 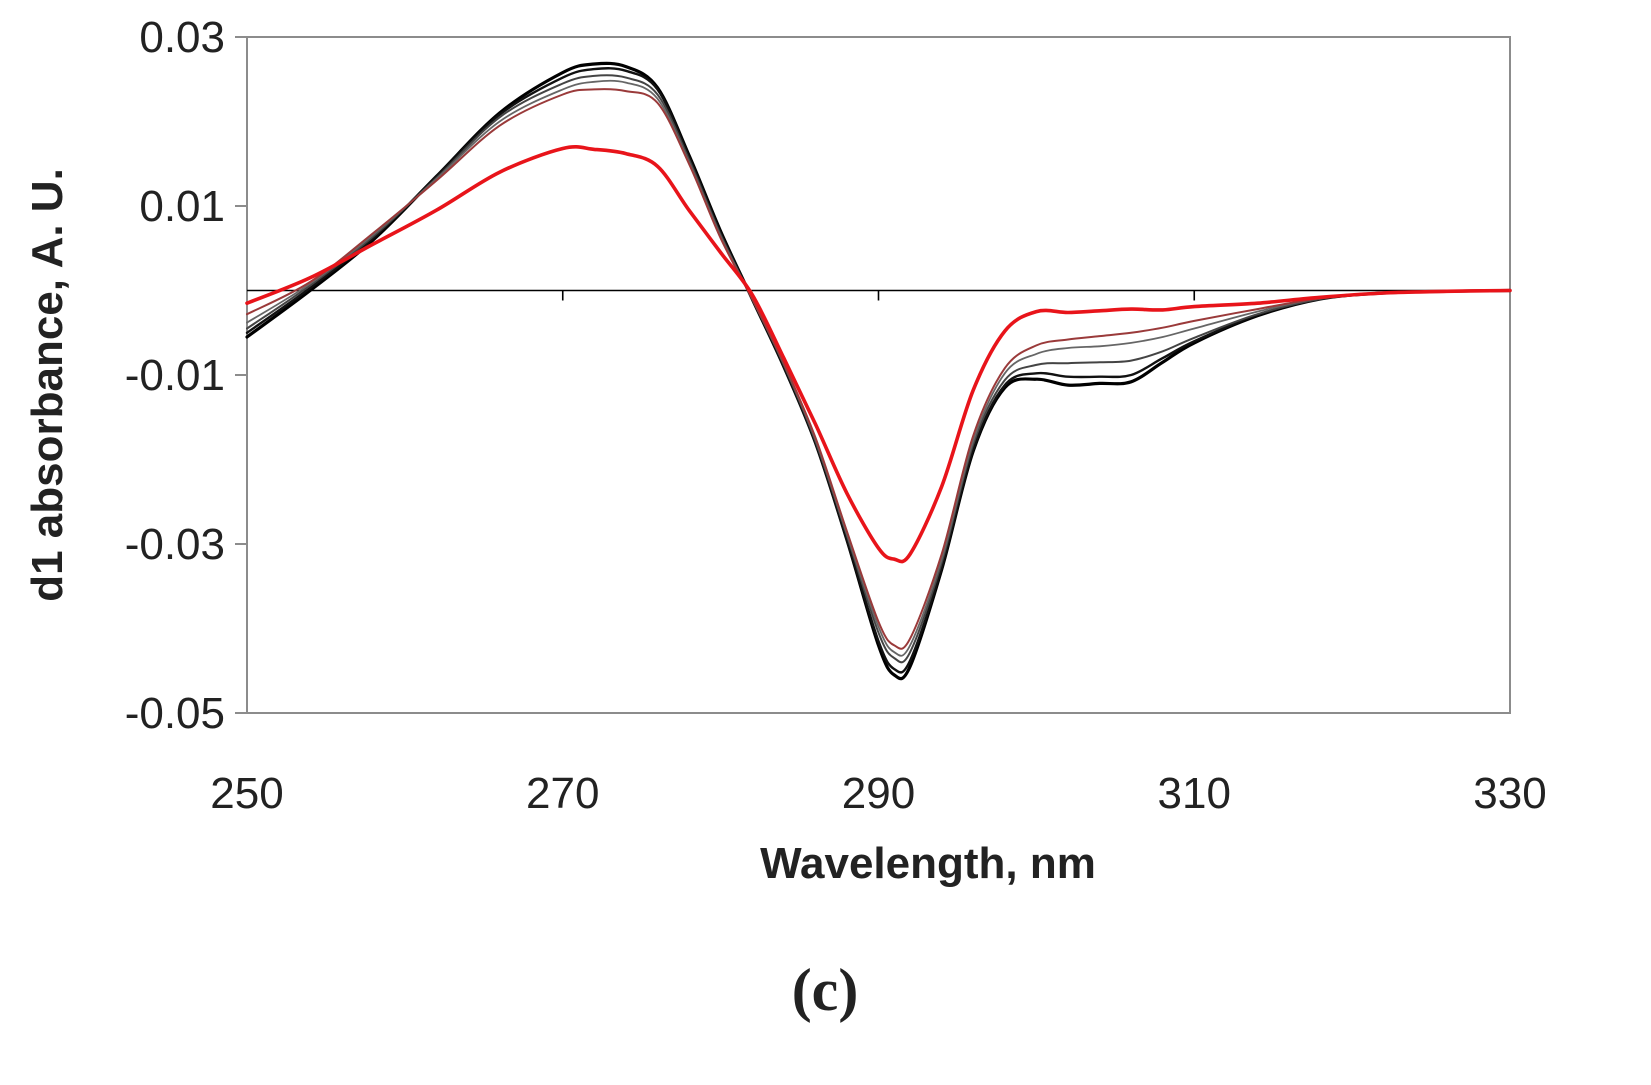 What do you see at coordinates (175, 713) in the screenshot?
I see `y-tick-label: -0.05` at bounding box center [175, 713].